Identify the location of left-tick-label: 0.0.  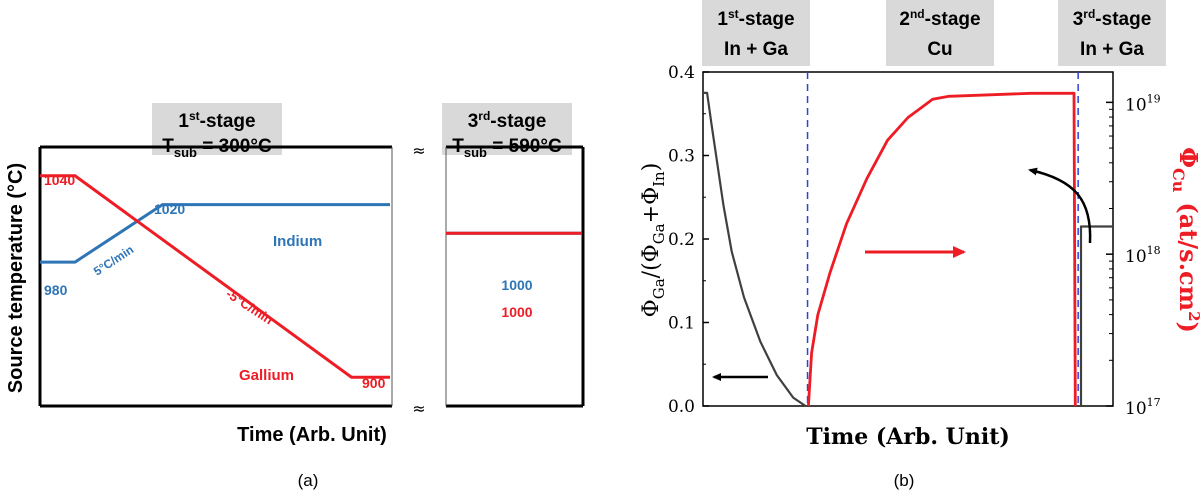
(681, 407).